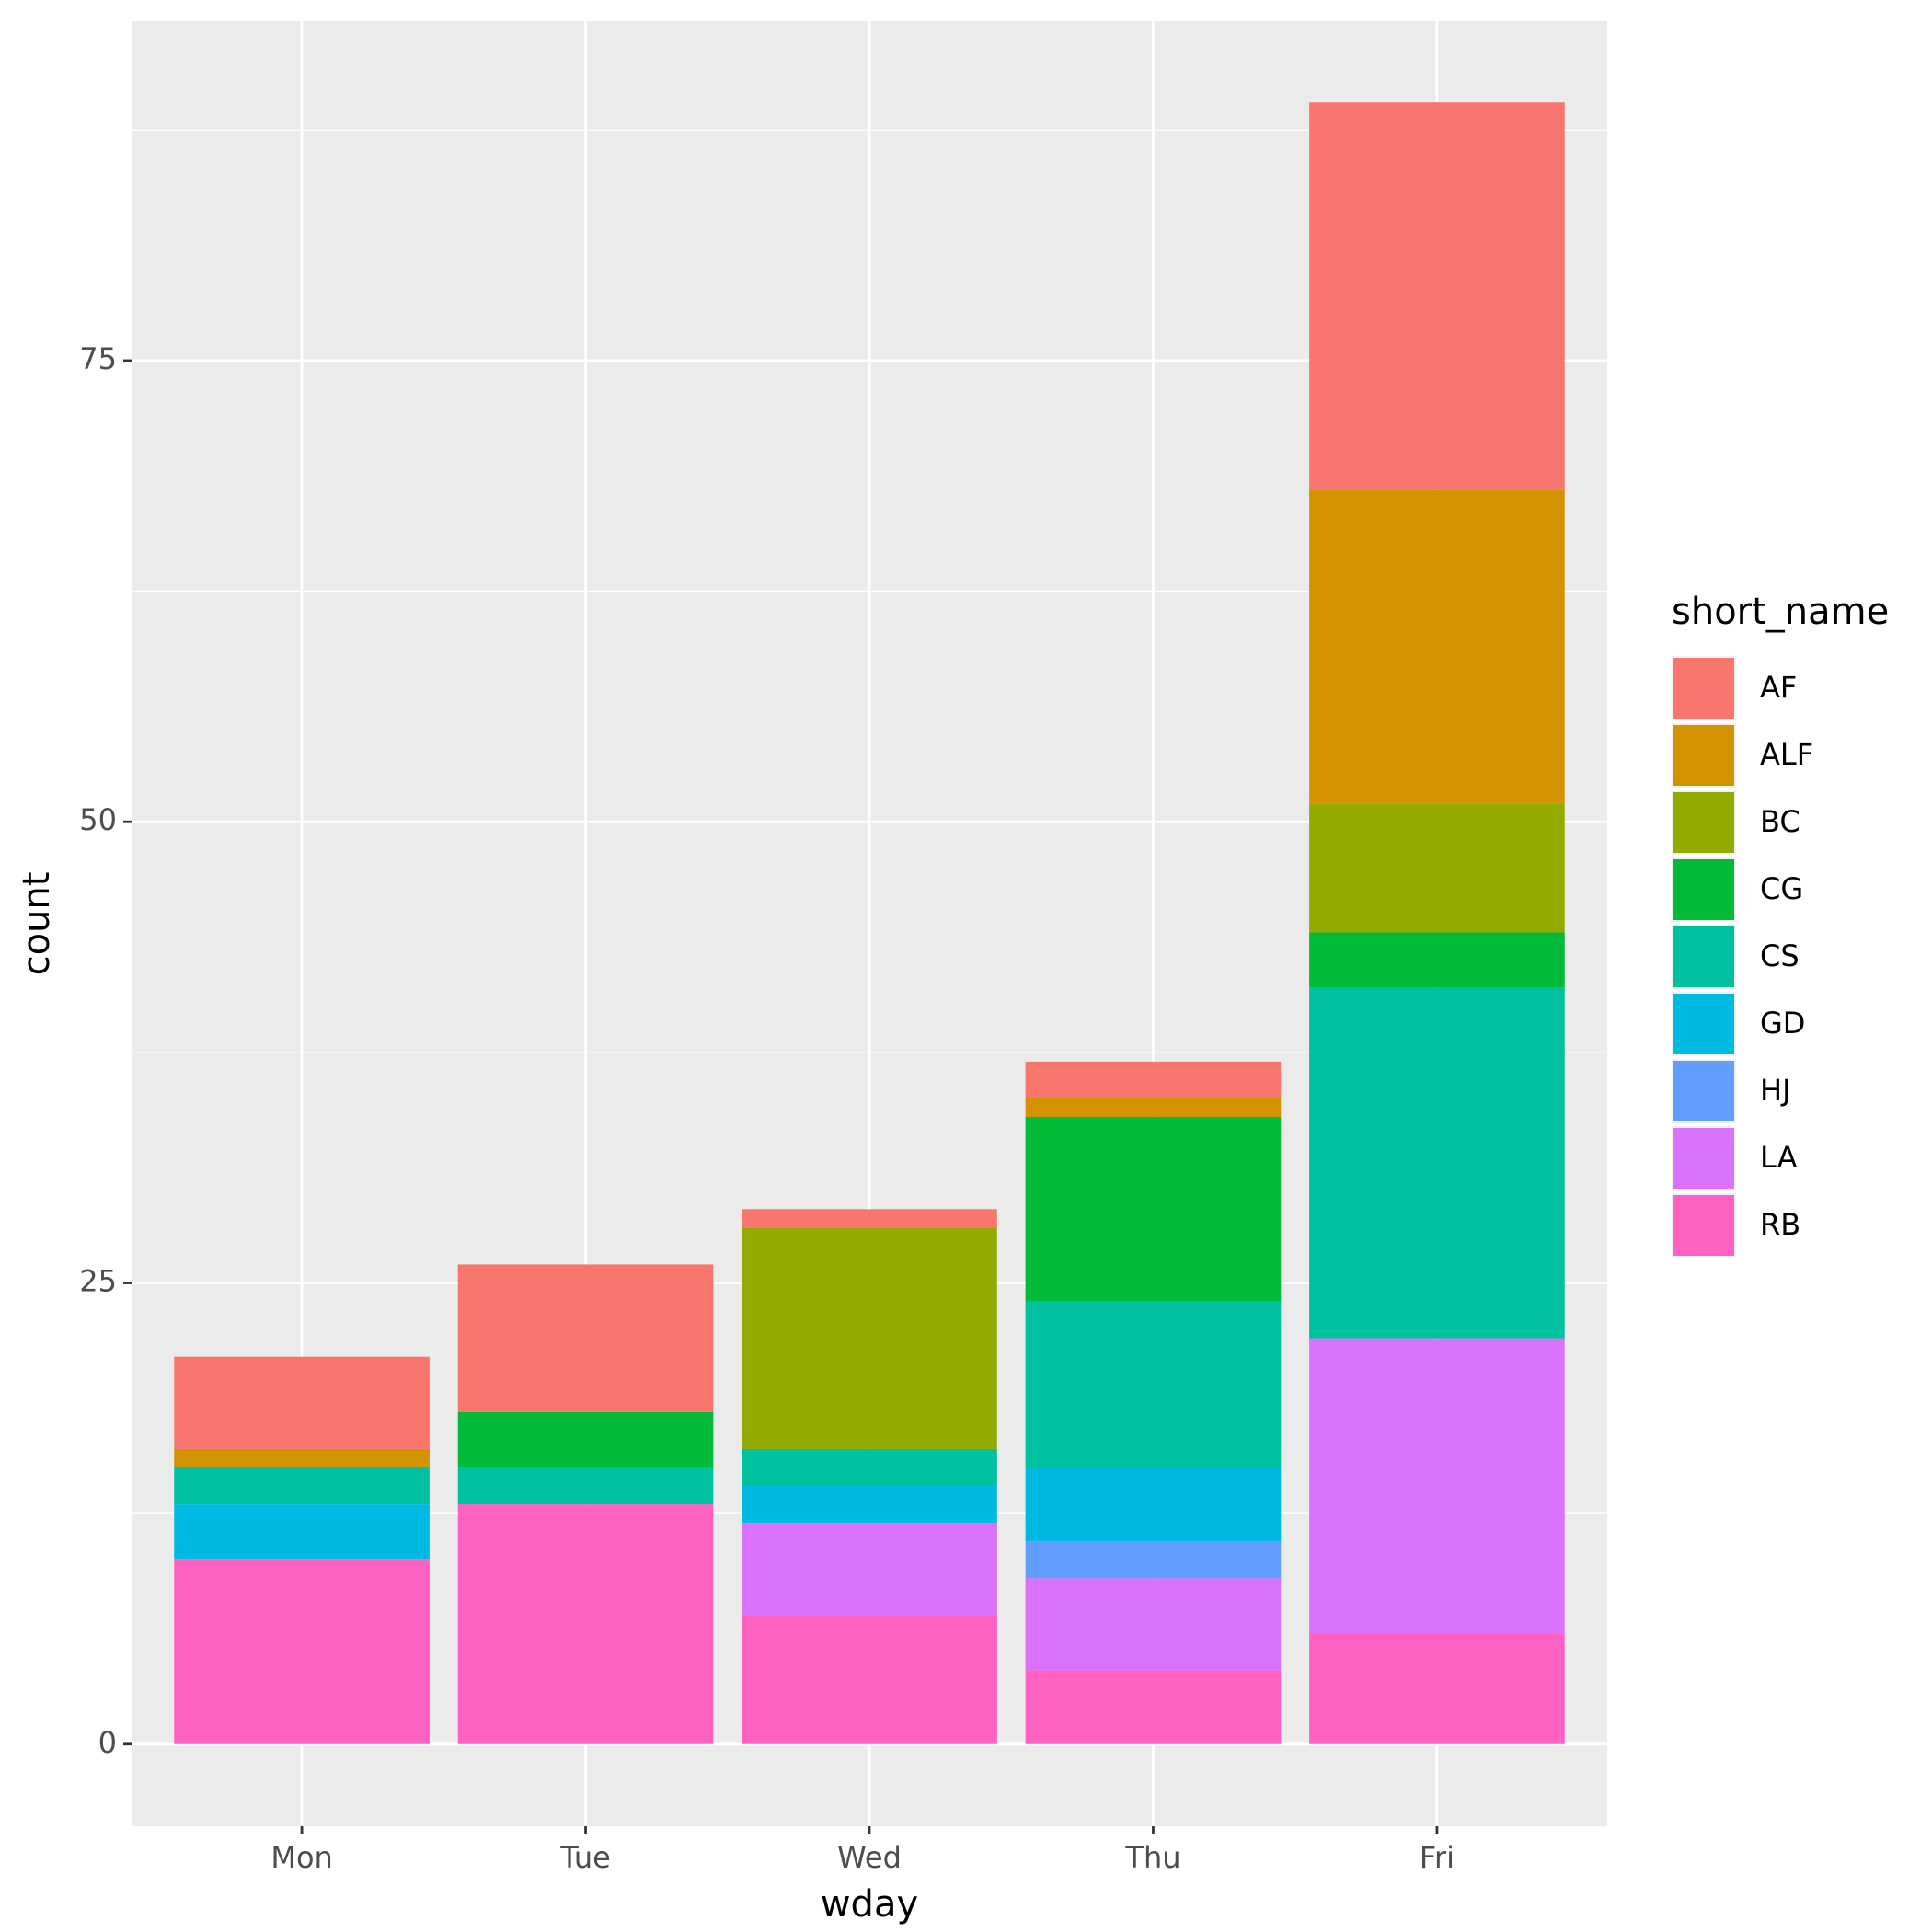 The image size is (1932, 1932). Describe the element at coordinates (1780, 821) in the screenshot. I see `legend-label: BC` at that location.